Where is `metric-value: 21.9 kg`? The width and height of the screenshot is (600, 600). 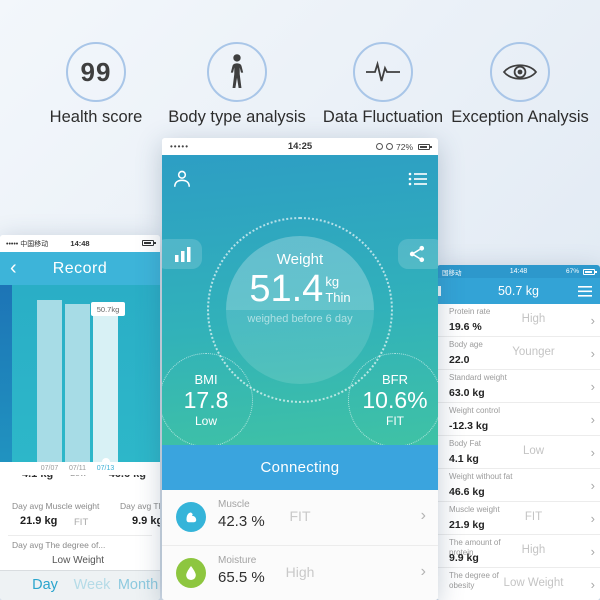
metric-value: 21.9 kg is located at coordinates (467, 525).